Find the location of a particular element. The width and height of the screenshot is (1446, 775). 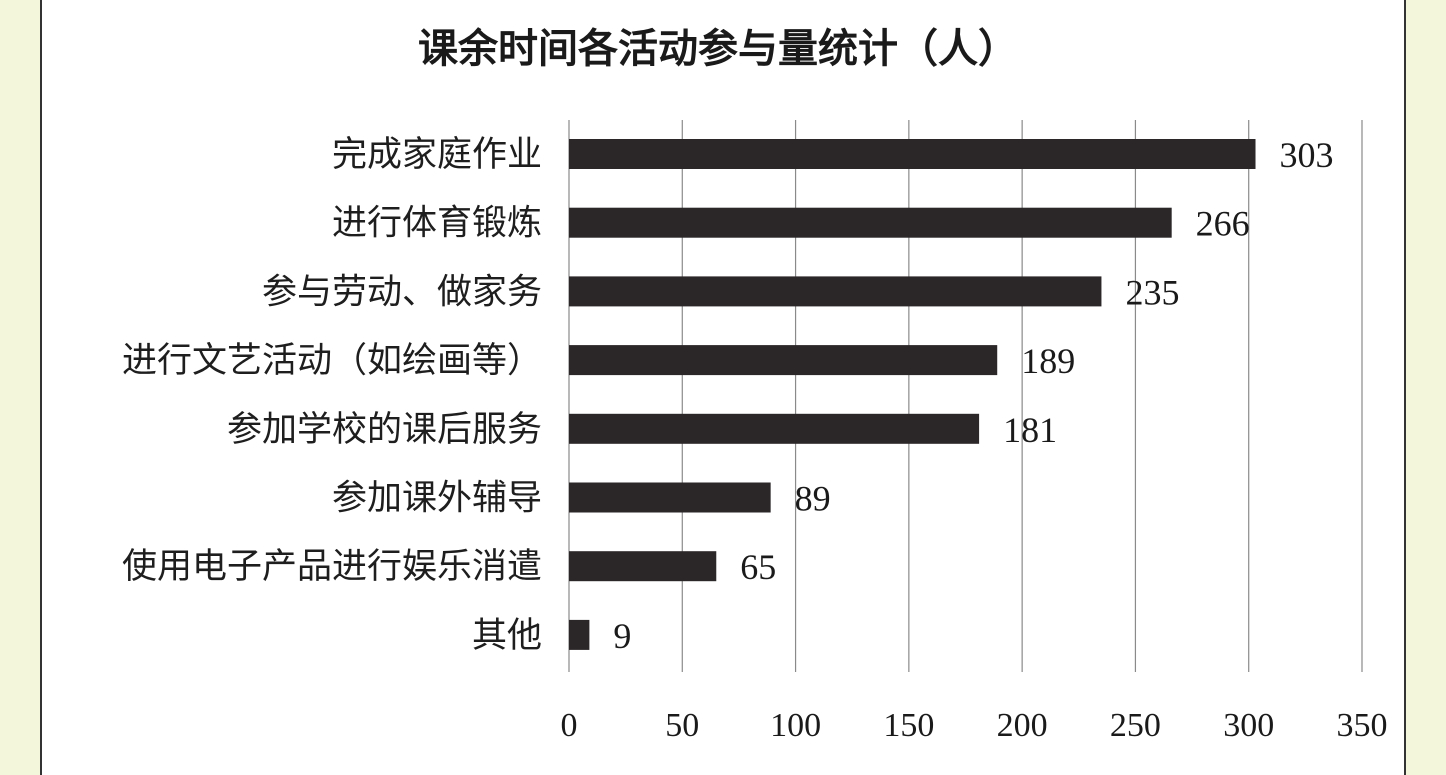

x-tick-label-350: 350 is located at coordinates (1362, 725).